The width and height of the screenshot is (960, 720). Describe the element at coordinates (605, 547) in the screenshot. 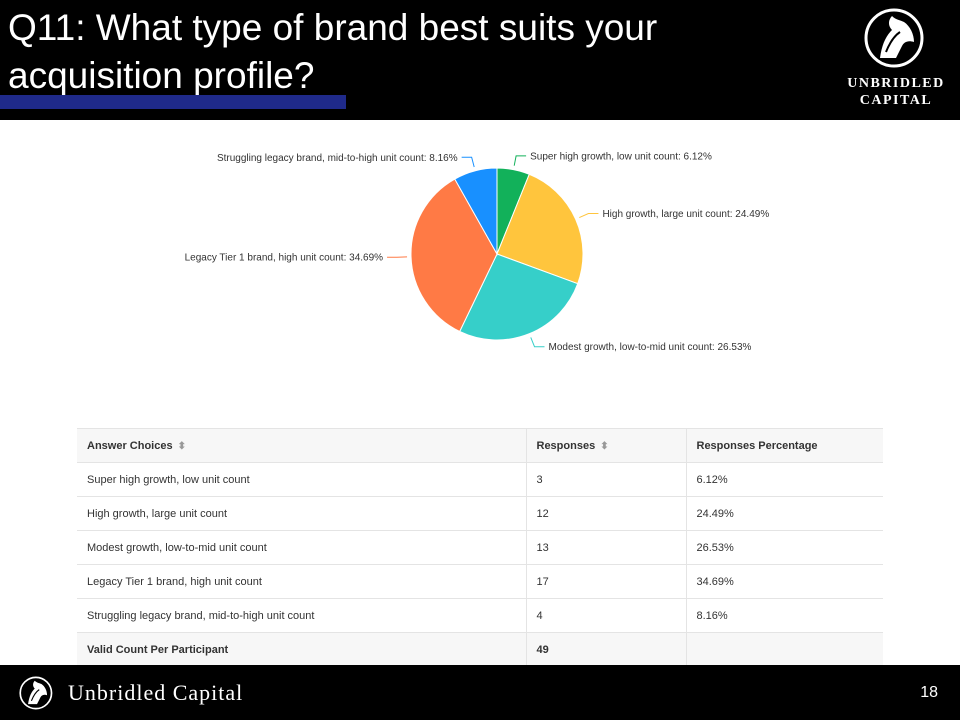

I see `responses-cell: 13` at that location.